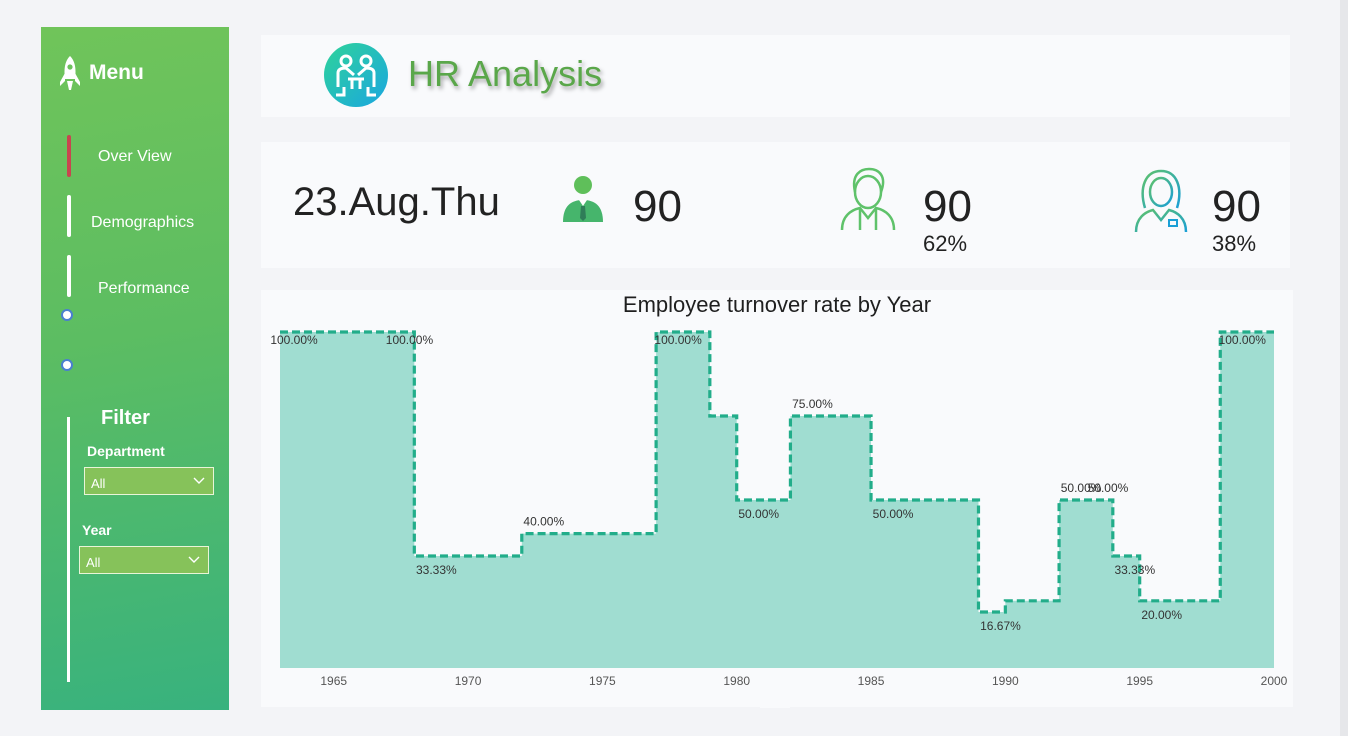  Describe the element at coordinates (1161, 201) in the screenshot. I see `female-employee-icon` at that location.